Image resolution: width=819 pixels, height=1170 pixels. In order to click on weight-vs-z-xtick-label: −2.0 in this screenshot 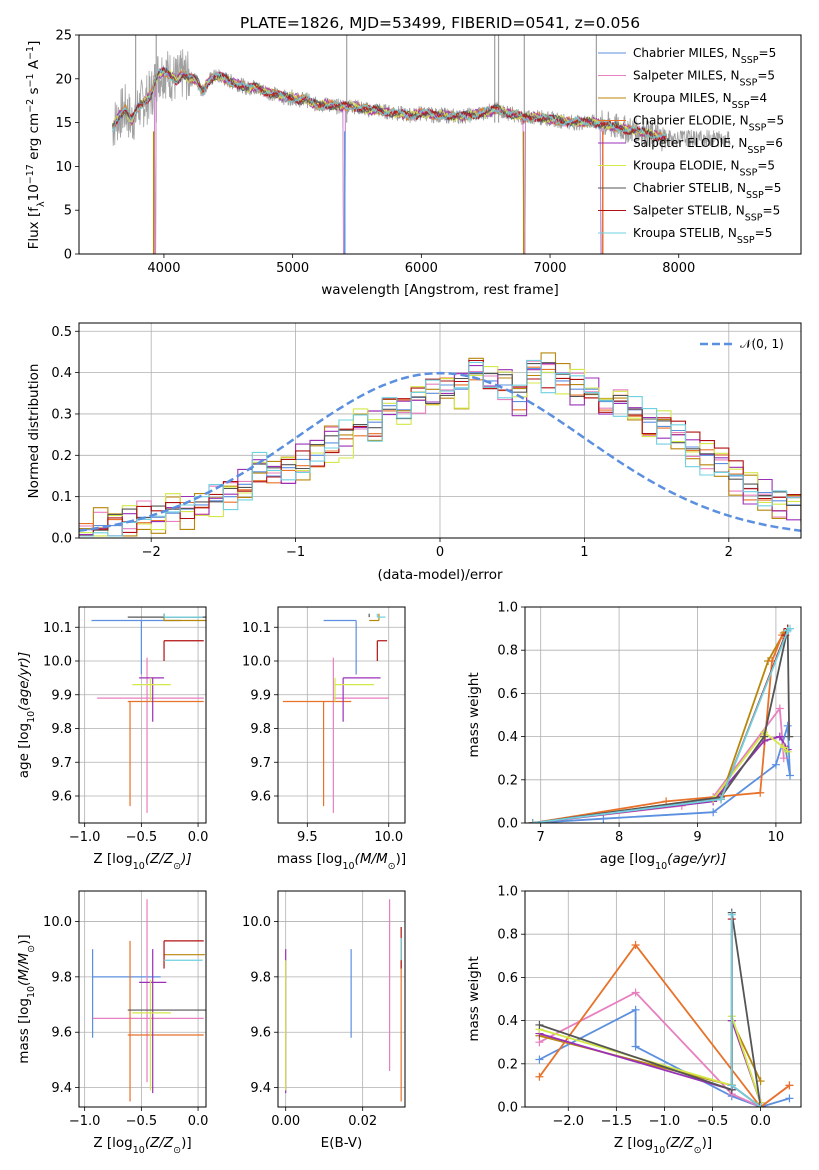, I will do `click(568, 1121)`.